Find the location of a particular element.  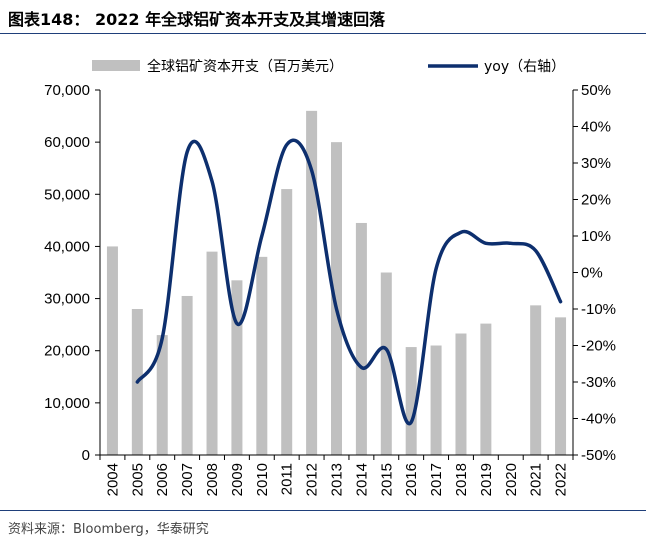

right-tick-label: 20% is located at coordinates (596, 200).